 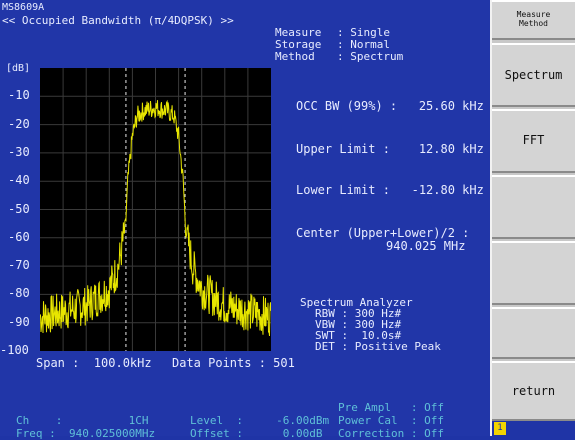 I want to click on y-tick-label: -70, so click(x=19, y=265).